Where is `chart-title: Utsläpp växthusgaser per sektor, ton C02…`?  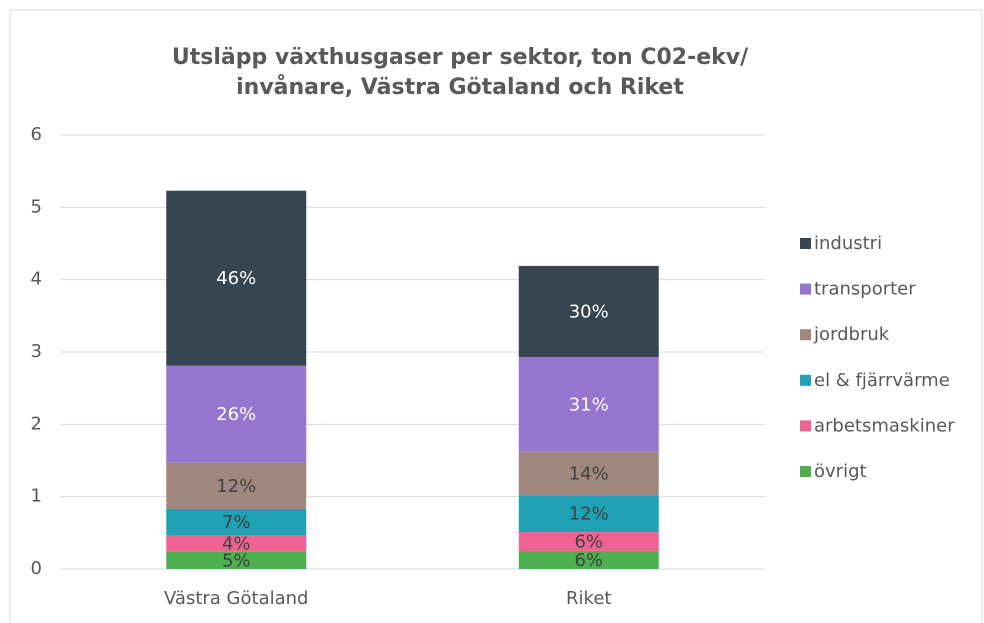 chart-title: Utsläpp växthusgaser per sektor, ton C02… is located at coordinates (460, 57).